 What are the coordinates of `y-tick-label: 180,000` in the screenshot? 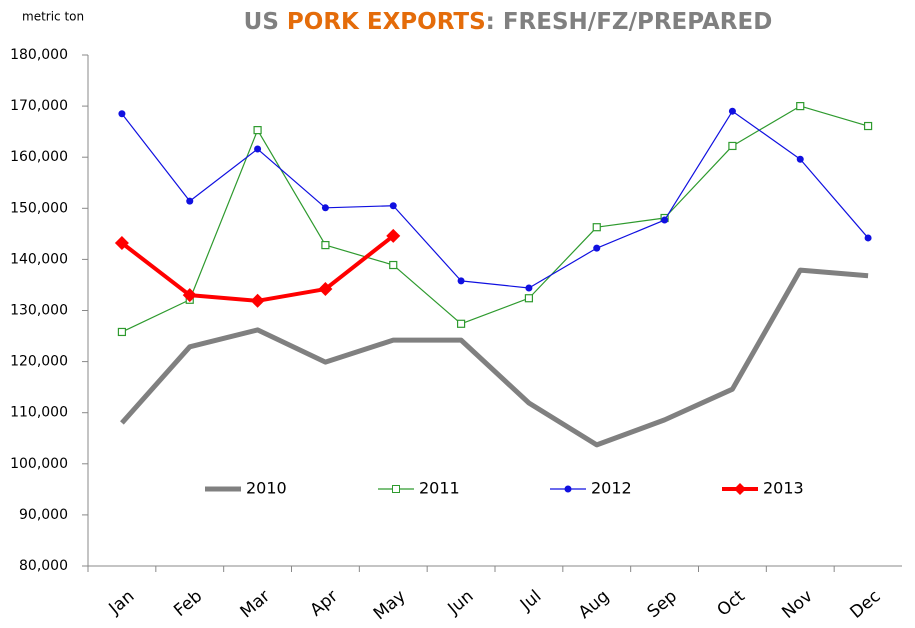 It's located at (39, 55).